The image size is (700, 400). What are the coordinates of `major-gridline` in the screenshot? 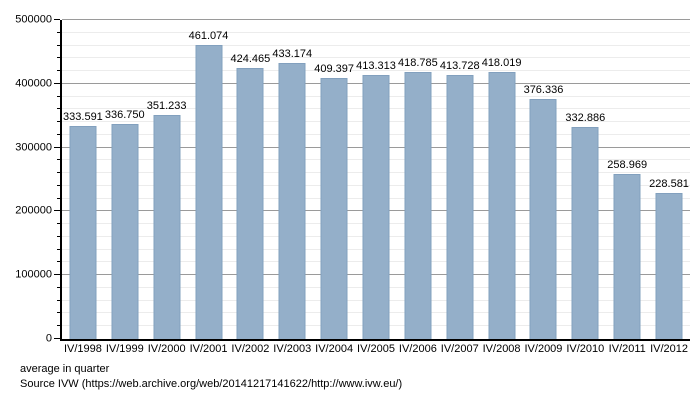 It's located at (376, 19).